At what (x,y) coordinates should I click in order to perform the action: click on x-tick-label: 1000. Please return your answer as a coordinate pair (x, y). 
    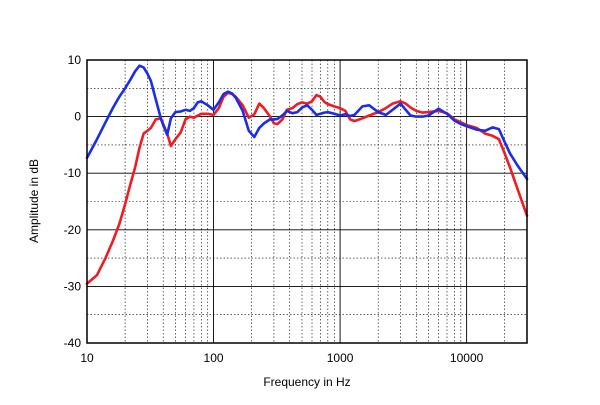
    Looking at the image, I should click on (340, 358).